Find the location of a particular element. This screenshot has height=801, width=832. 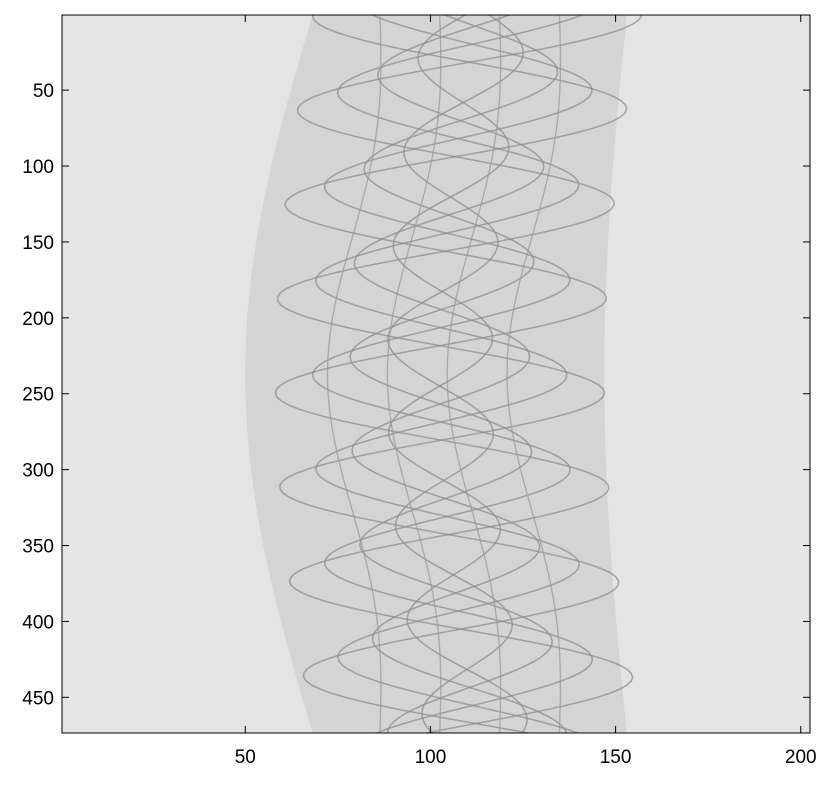

x-tick-label: 50 is located at coordinates (245, 757).